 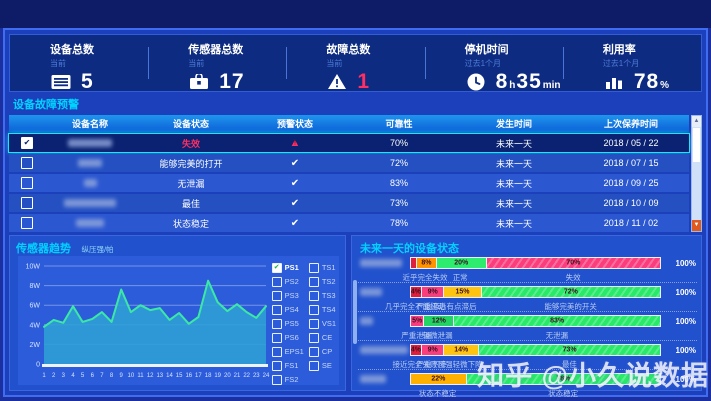 I want to click on cell-status: 最佳, so click(x=190, y=203).